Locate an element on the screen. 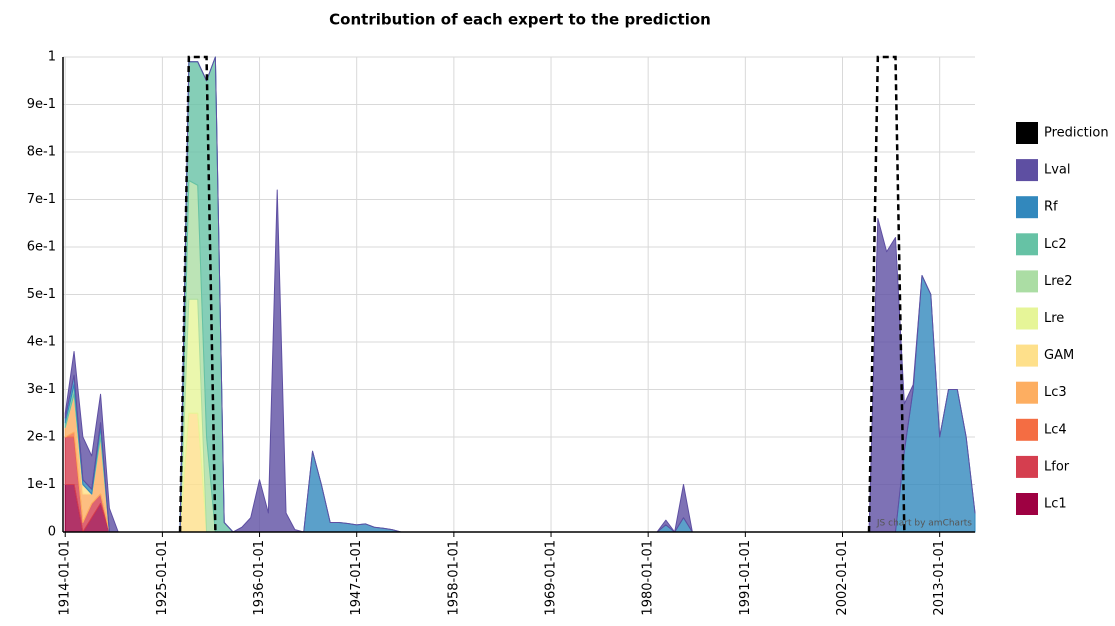 Image resolution: width=1115 pixels, height=626 pixels. y-tick-label: 7e-1 is located at coordinates (41, 199).